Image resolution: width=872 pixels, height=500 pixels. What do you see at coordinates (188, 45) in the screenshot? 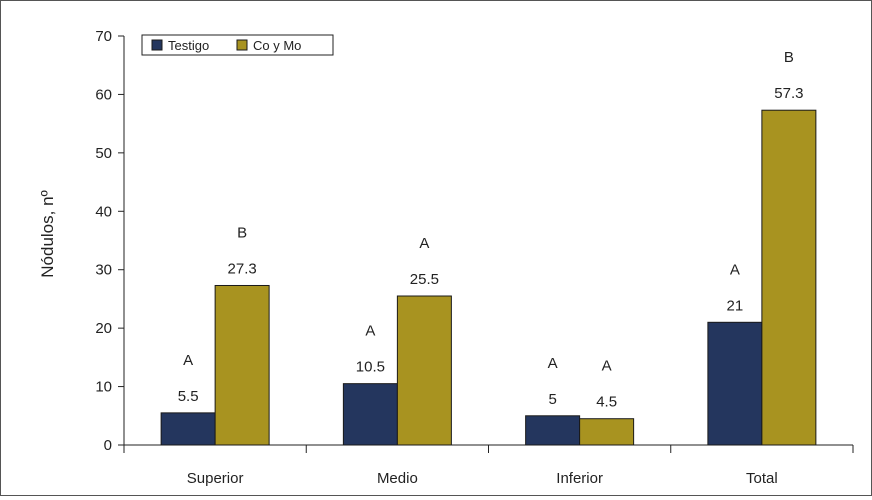
I see `legend-label: Testigo` at bounding box center [188, 45].